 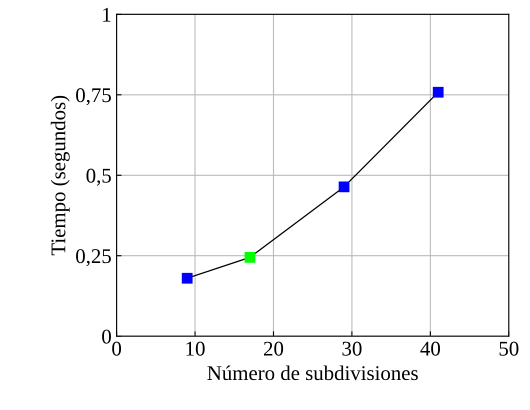 What do you see at coordinates (312, 372) in the screenshot?
I see `x-axis-title: Número de subdivisiones` at bounding box center [312, 372].